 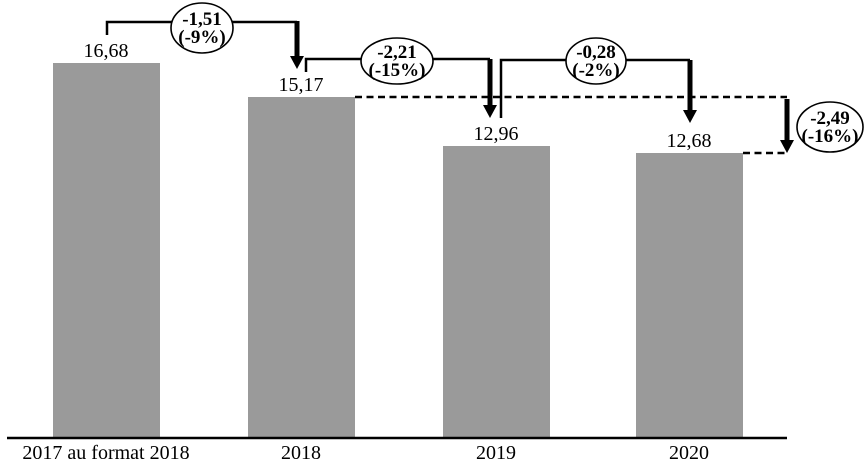 I want to click on annotation-3-delta-label: -0,28, so click(x=596, y=52).